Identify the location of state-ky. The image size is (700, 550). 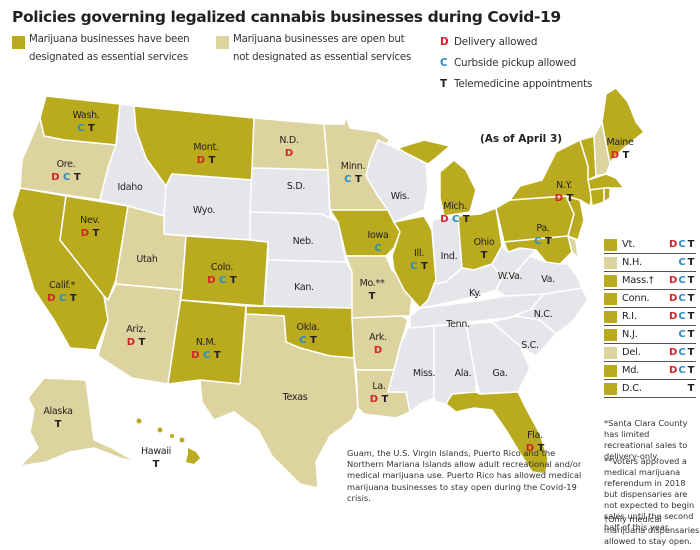
(461, 286).